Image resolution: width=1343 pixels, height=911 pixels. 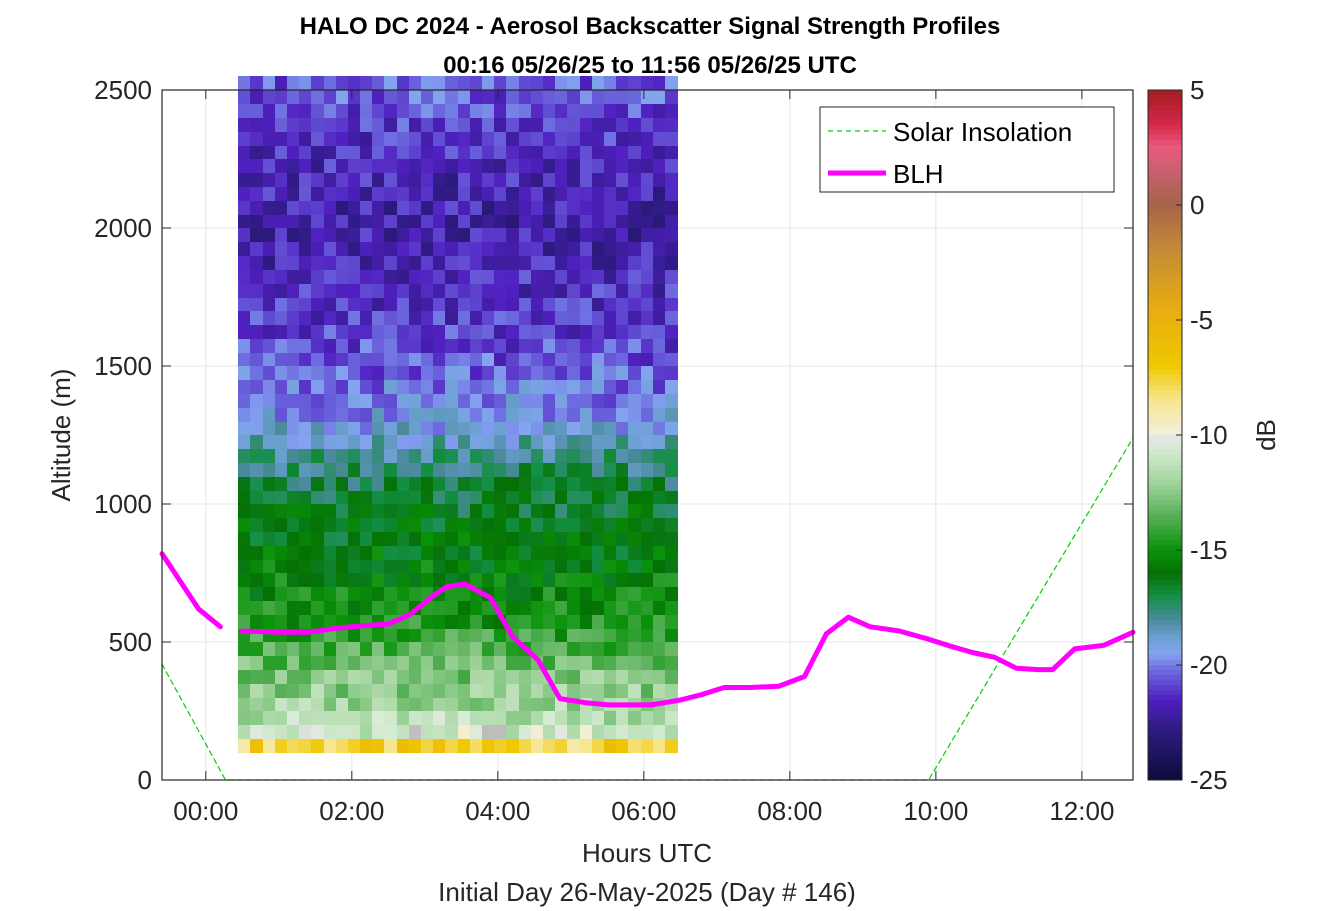 I want to click on x-tick-label: 12:00, so click(x=1081, y=811).